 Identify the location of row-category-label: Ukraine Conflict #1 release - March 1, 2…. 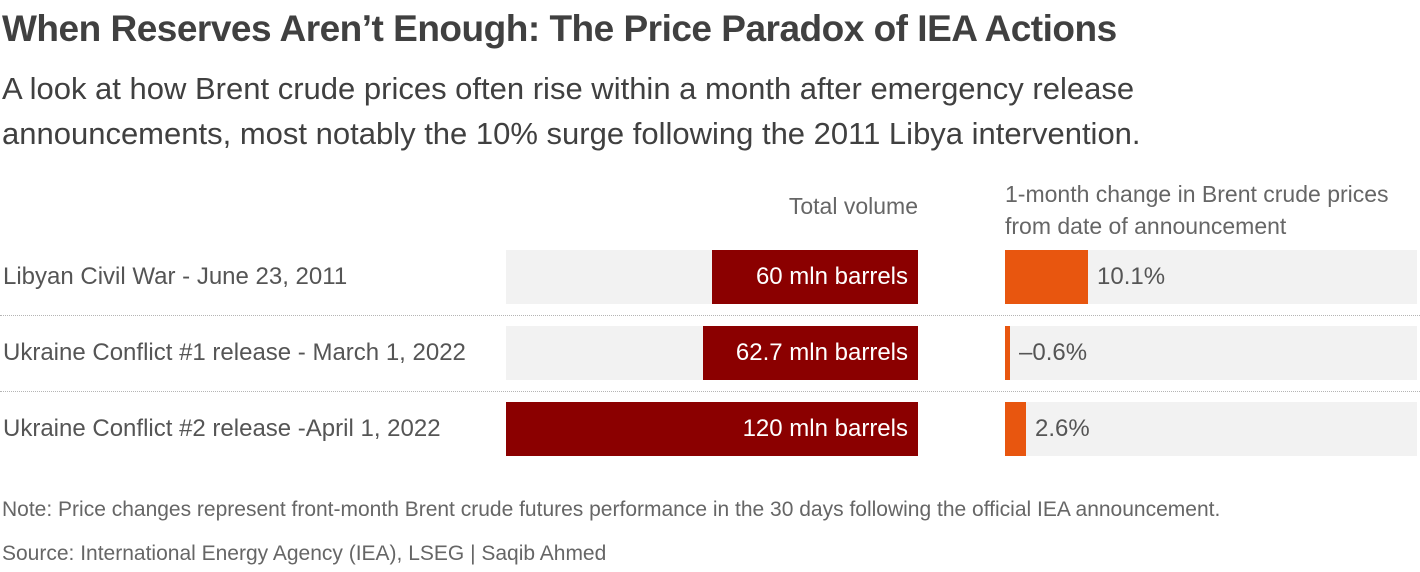
(234, 352).